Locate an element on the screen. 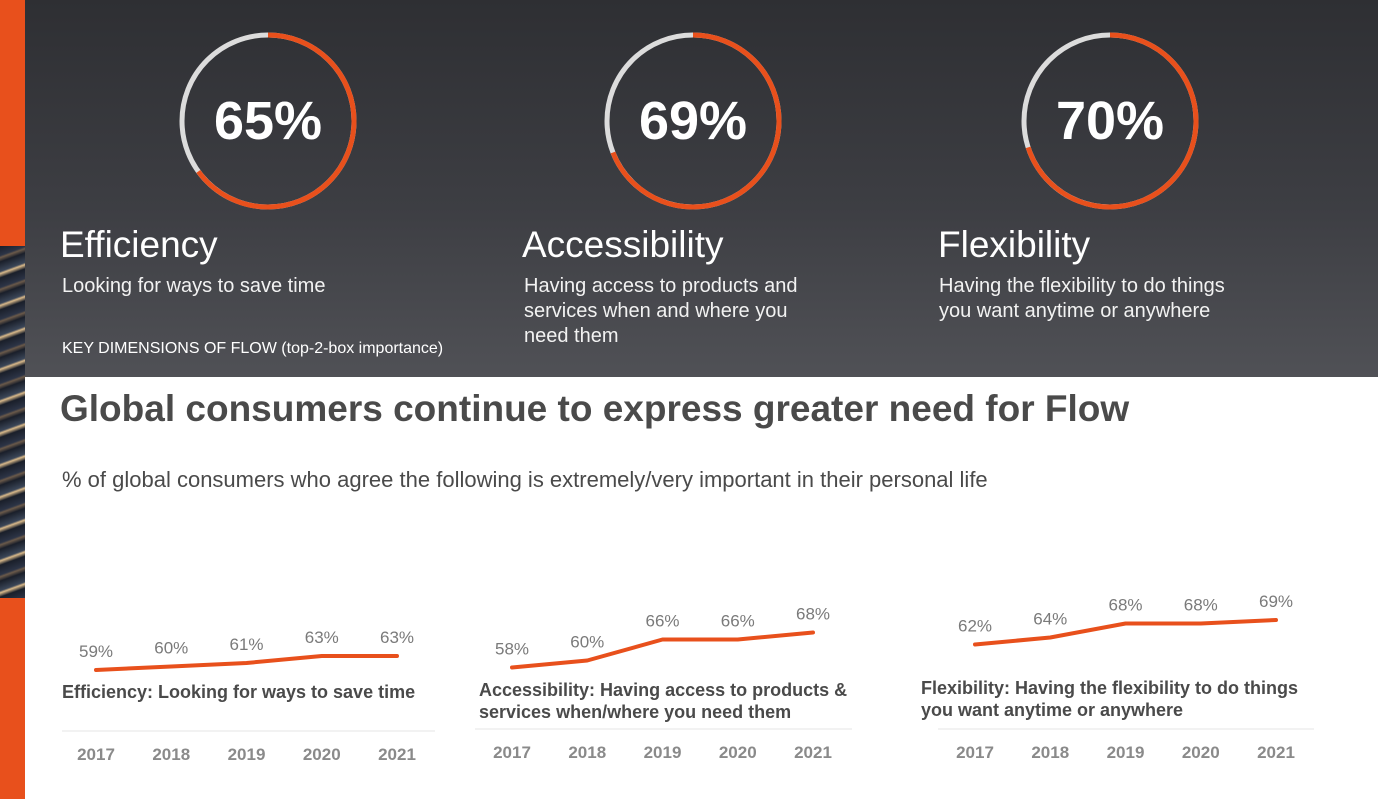 The width and height of the screenshot is (1378, 799). accent-bar-top is located at coordinates (12, 123).